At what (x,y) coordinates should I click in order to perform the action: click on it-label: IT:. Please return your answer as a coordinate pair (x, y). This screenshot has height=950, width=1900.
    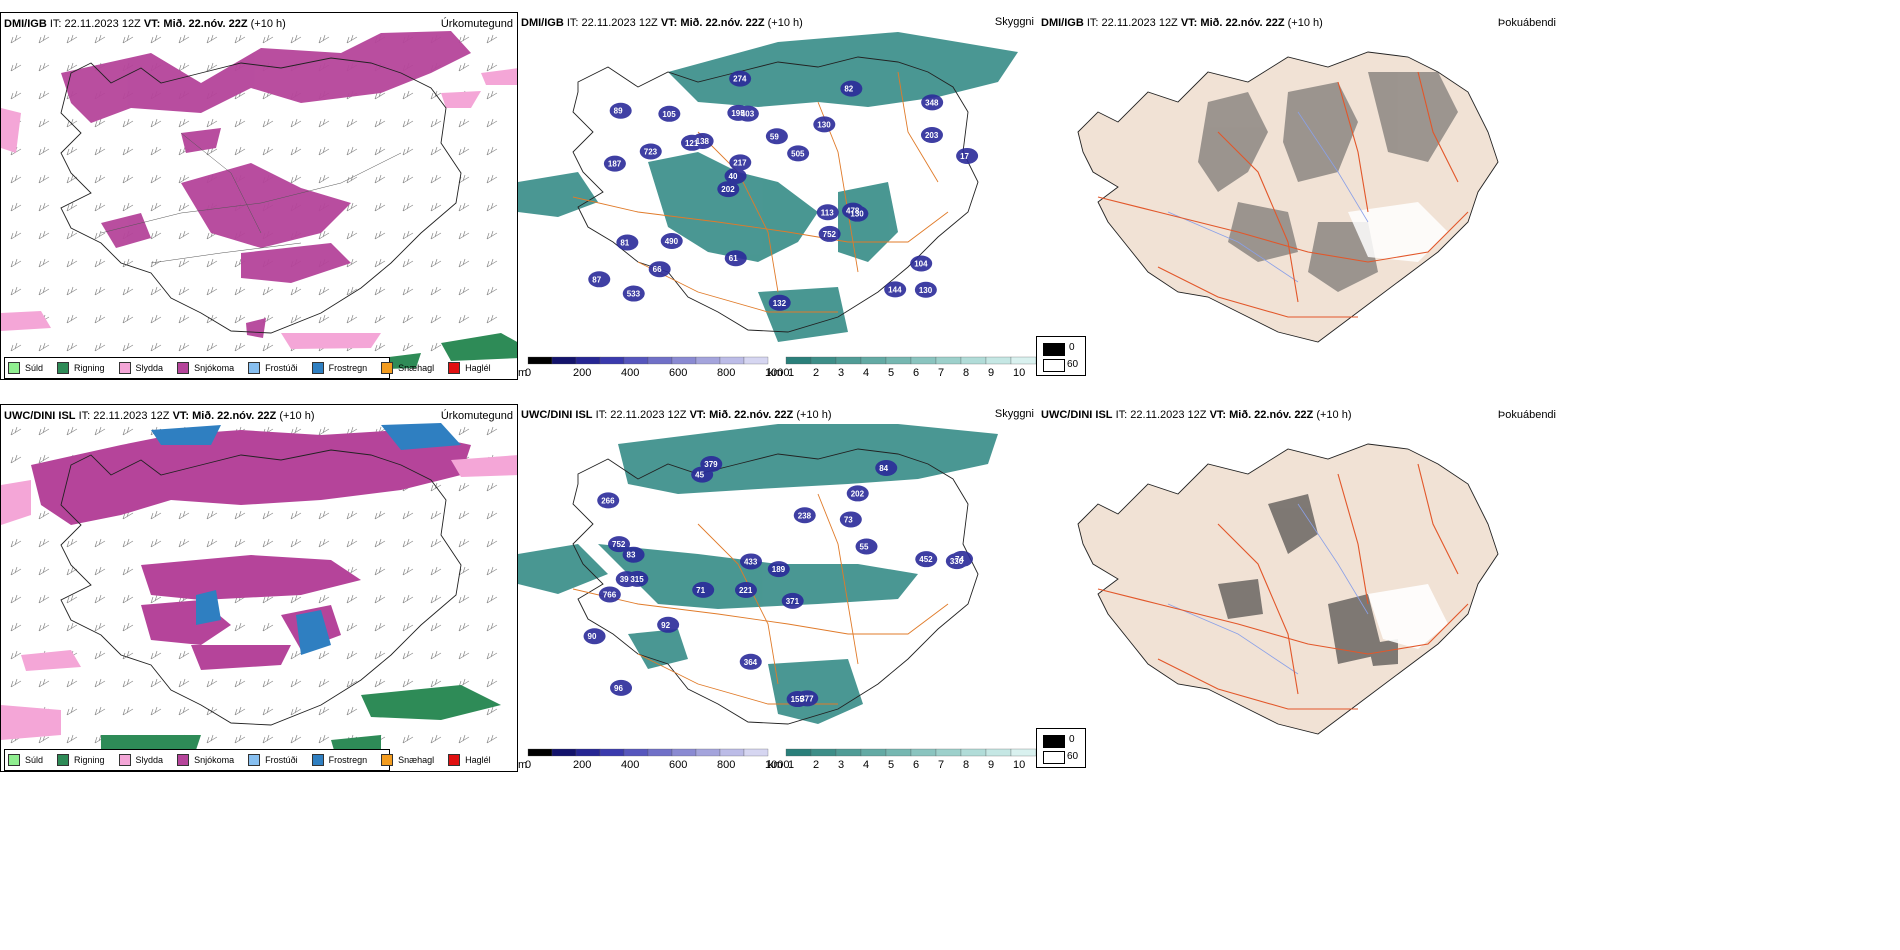
    Looking at the image, I should click on (55, 24).